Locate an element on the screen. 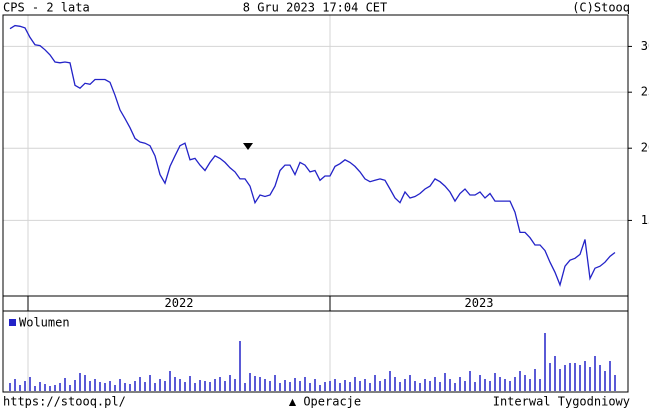 This screenshot has width=649, height=411. copyright: (C)Stooq is located at coordinates (601, 8).